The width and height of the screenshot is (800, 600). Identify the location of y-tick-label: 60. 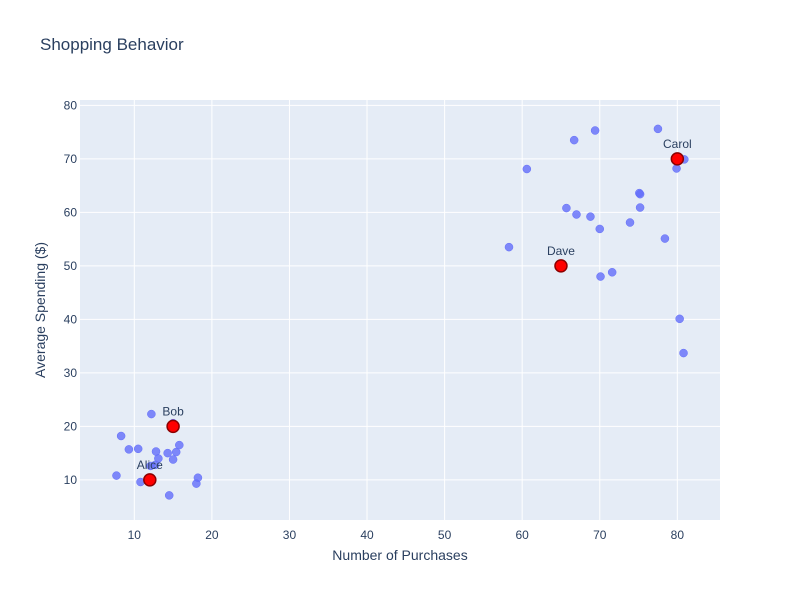
(71, 212).